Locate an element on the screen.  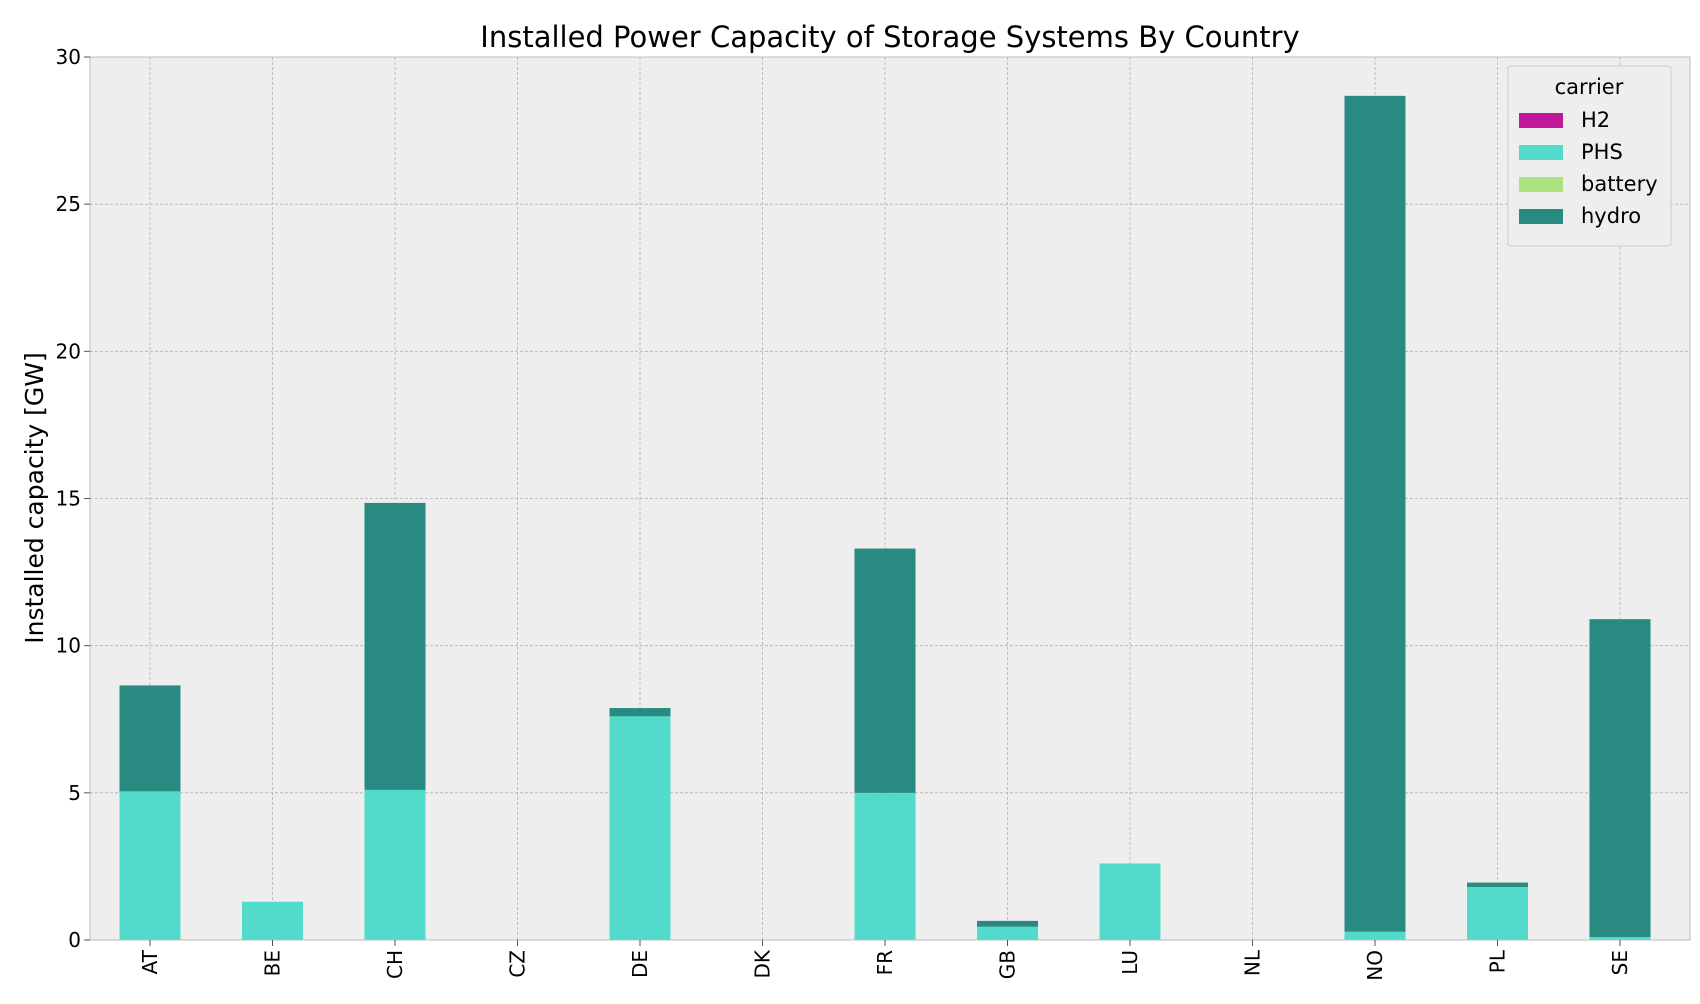
y-axis-label: Installed capacity [GW] is located at coordinates (34, 498).